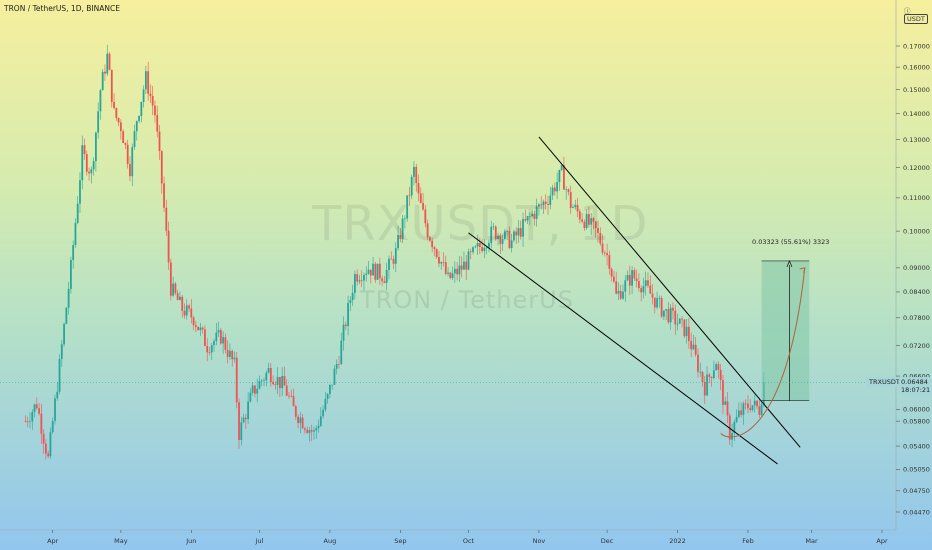 This screenshot has height=550, width=932. Describe the element at coordinates (330, 541) in the screenshot. I see `time-tick-label: Aug` at that location.